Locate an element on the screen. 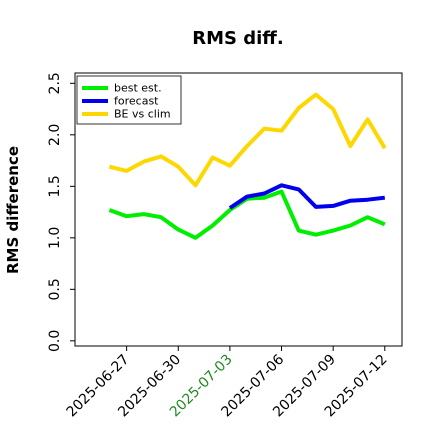 The image size is (440, 440). y-tick-label: 1.0 is located at coordinates (55, 238).